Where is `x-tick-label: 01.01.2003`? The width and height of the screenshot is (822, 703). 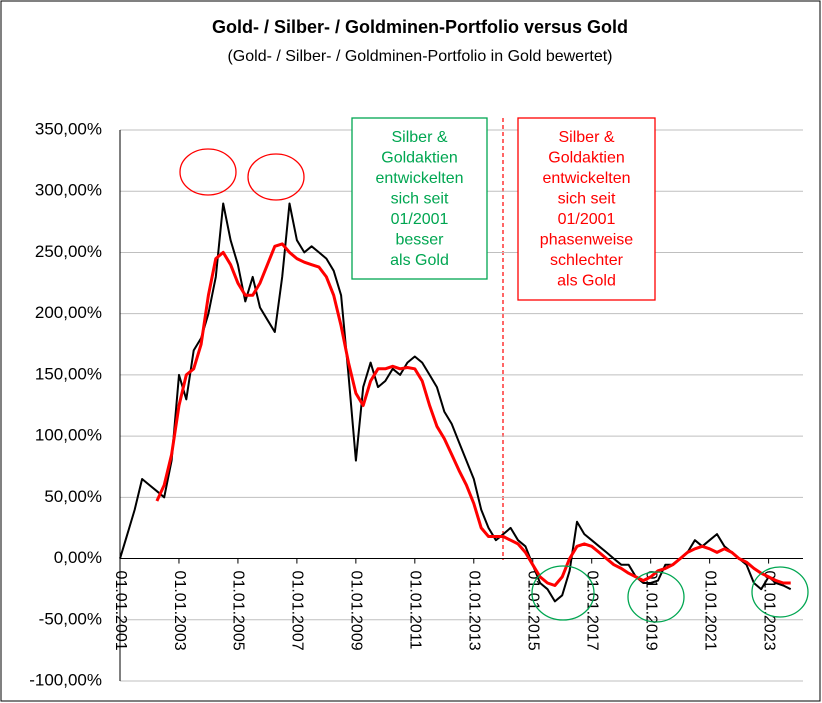
x-tick-label: 01.01.2003 is located at coordinates (179, 611).